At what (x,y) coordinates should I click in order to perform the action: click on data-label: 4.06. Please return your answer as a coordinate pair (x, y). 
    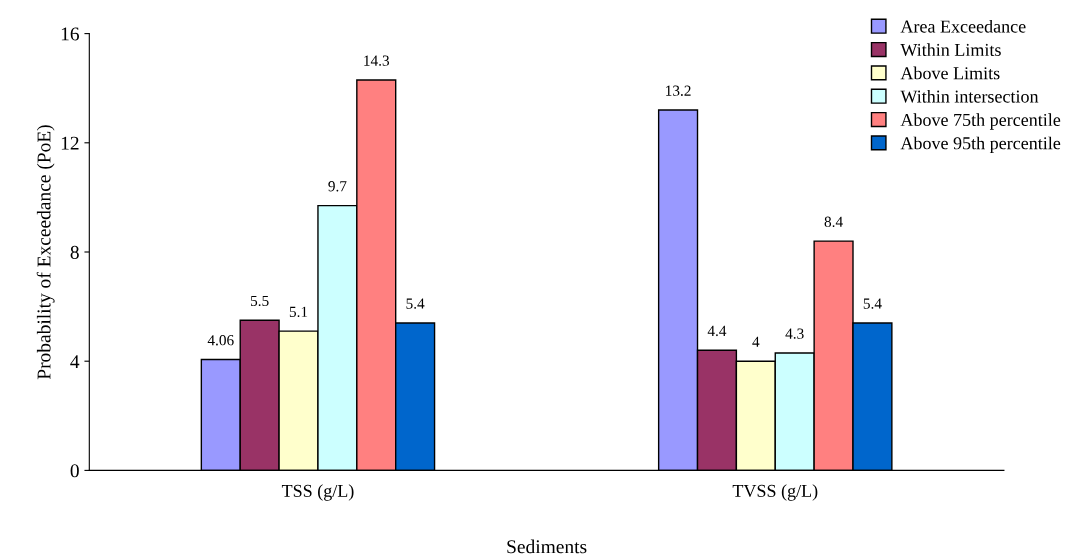
    Looking at the image, I should click on (220, 340).